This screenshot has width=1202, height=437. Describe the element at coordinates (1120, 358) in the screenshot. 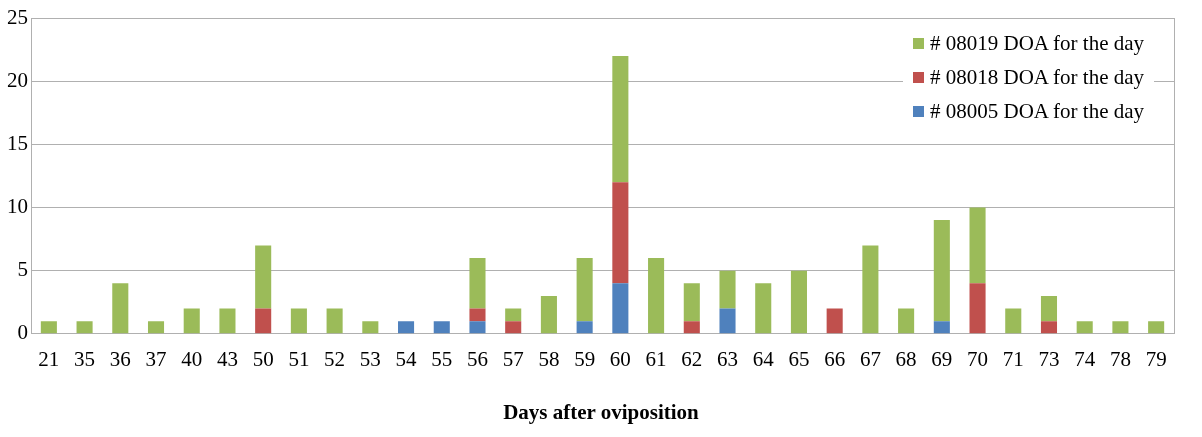

I see `x-tick-label: 78` at that location.